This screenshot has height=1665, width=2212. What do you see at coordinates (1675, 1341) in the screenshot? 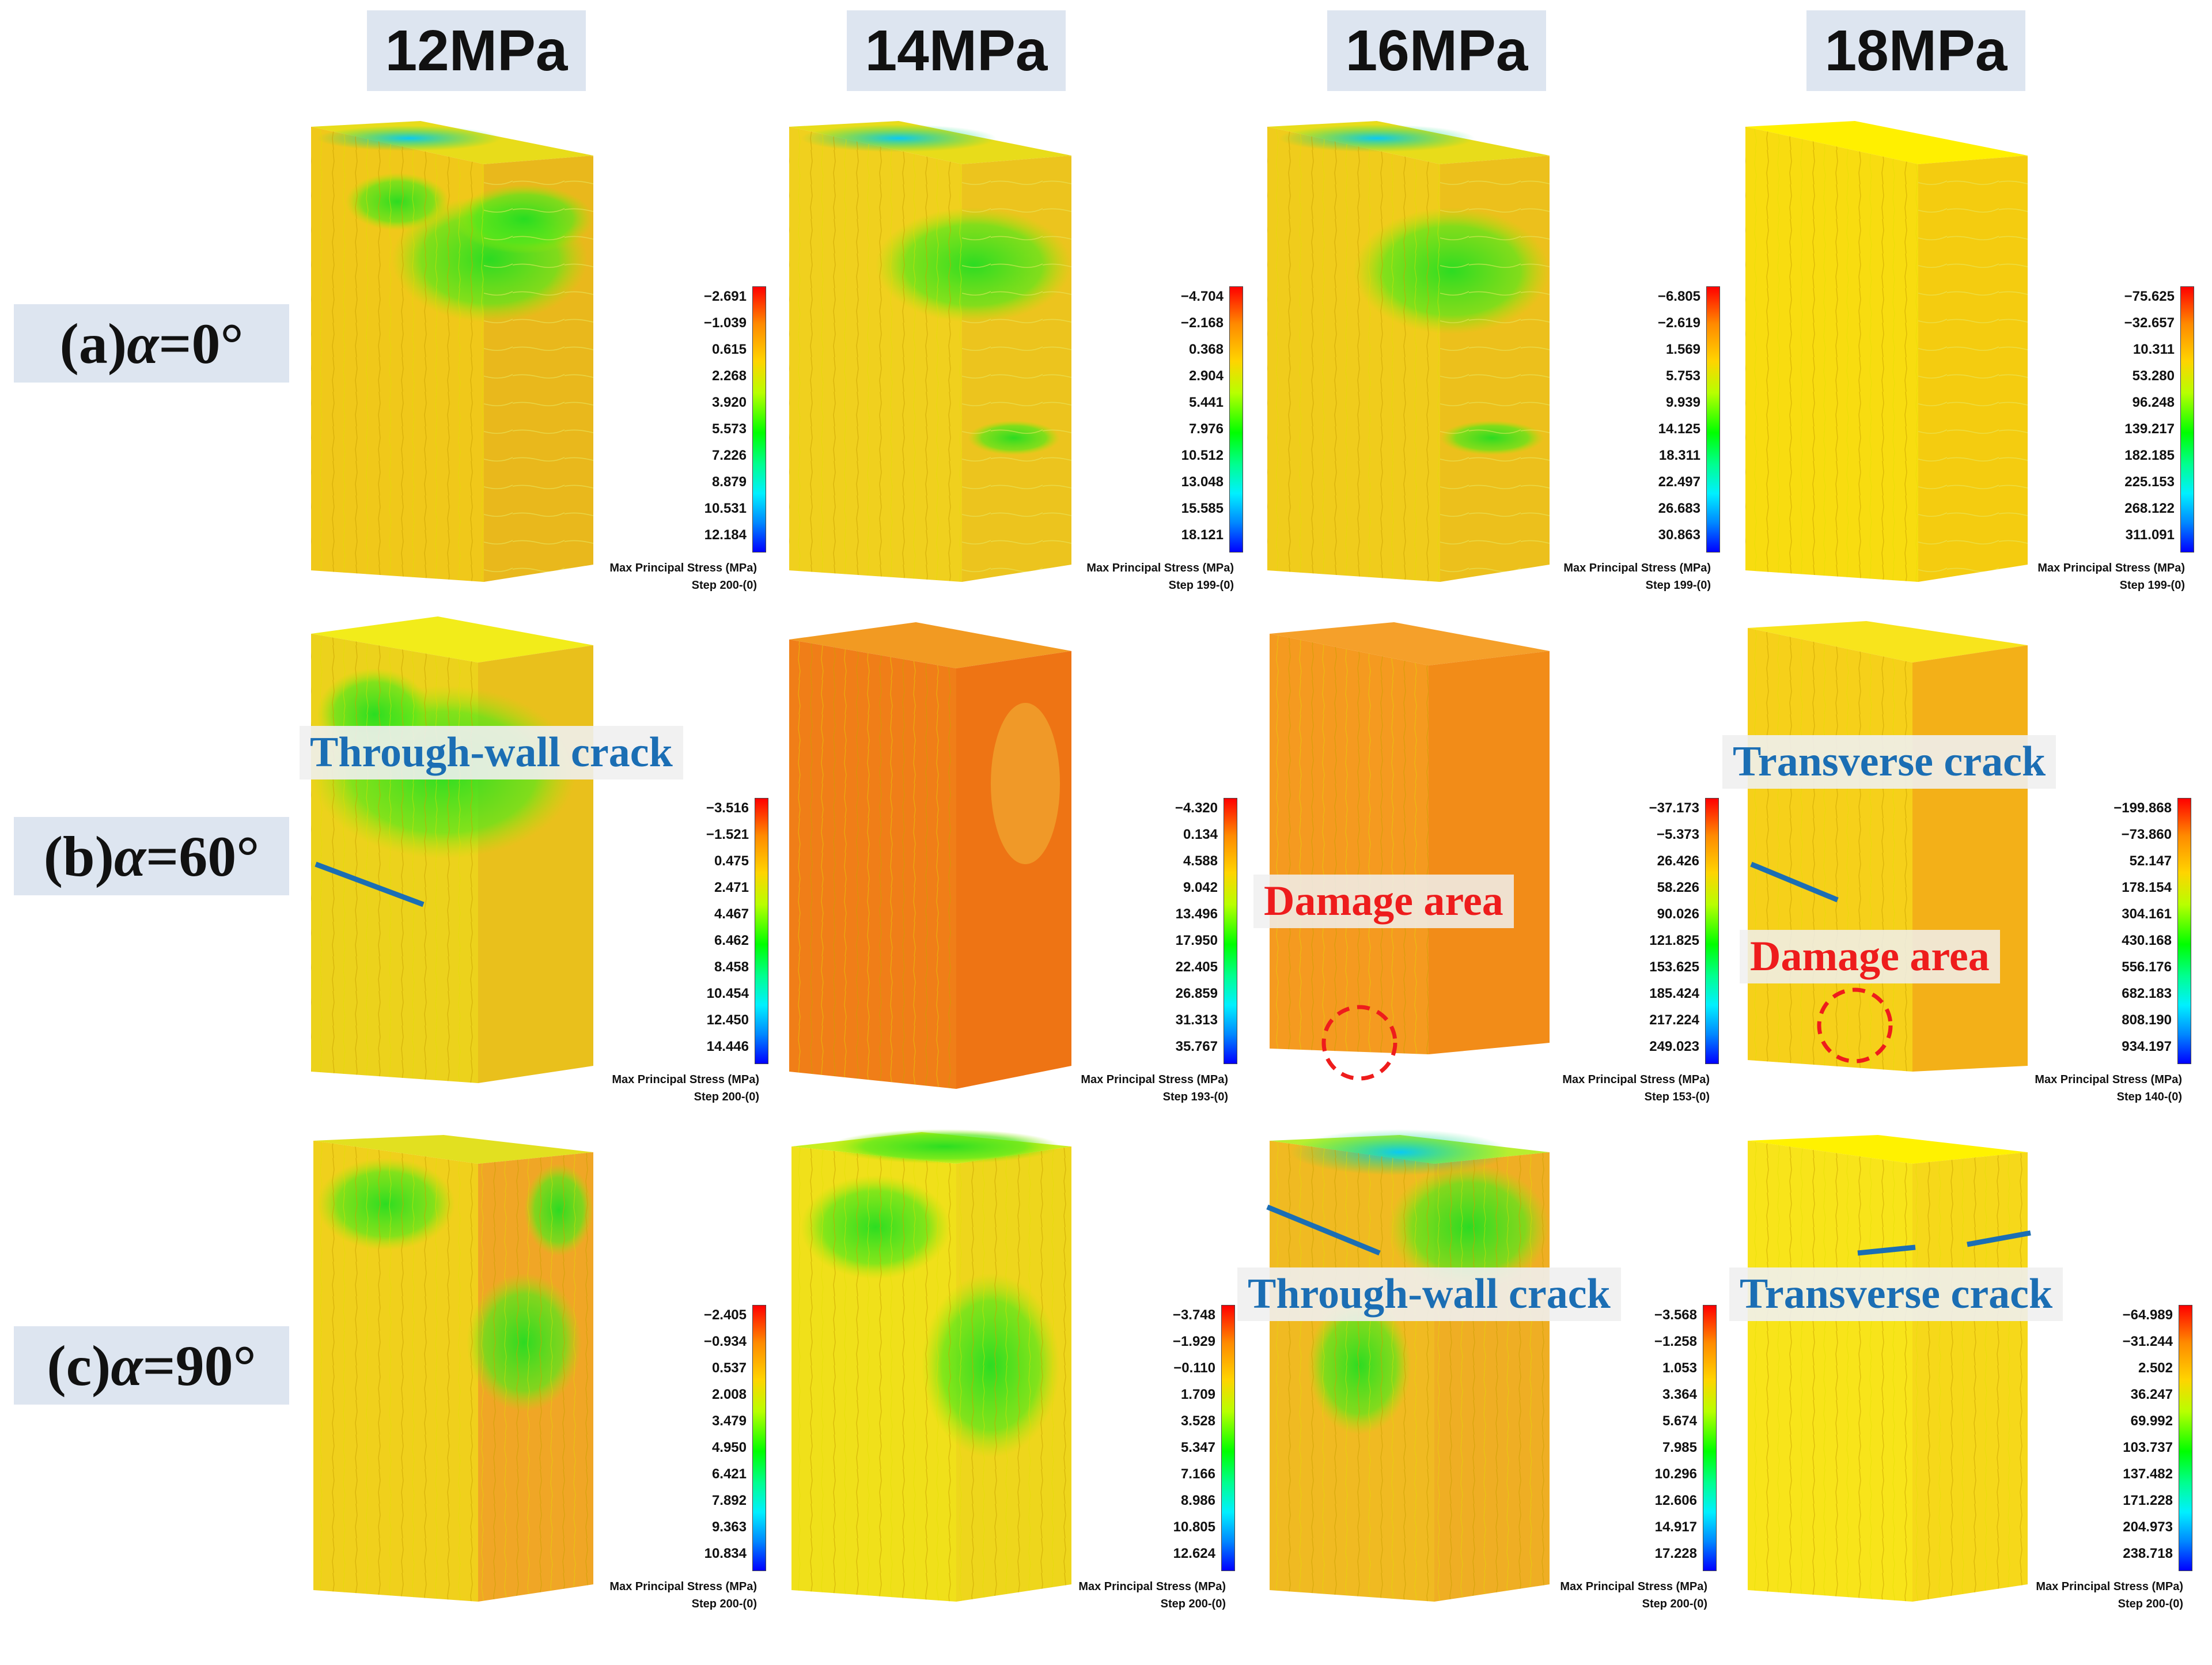
I see `colorbar-tick-label: −1.258` at bounding box center [1675, 1341].